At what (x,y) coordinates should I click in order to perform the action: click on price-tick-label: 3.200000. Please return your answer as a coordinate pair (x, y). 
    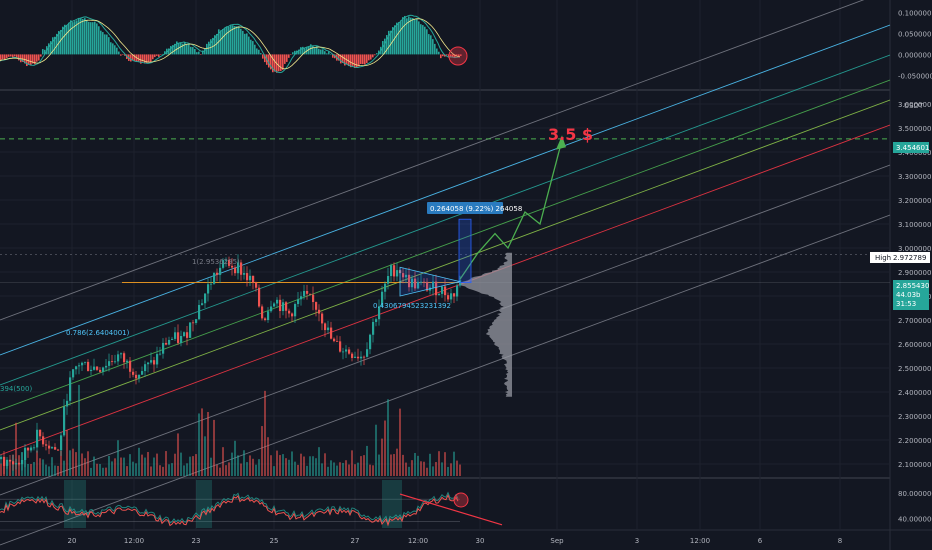
    Looking at the image, I should click on (914, 201).